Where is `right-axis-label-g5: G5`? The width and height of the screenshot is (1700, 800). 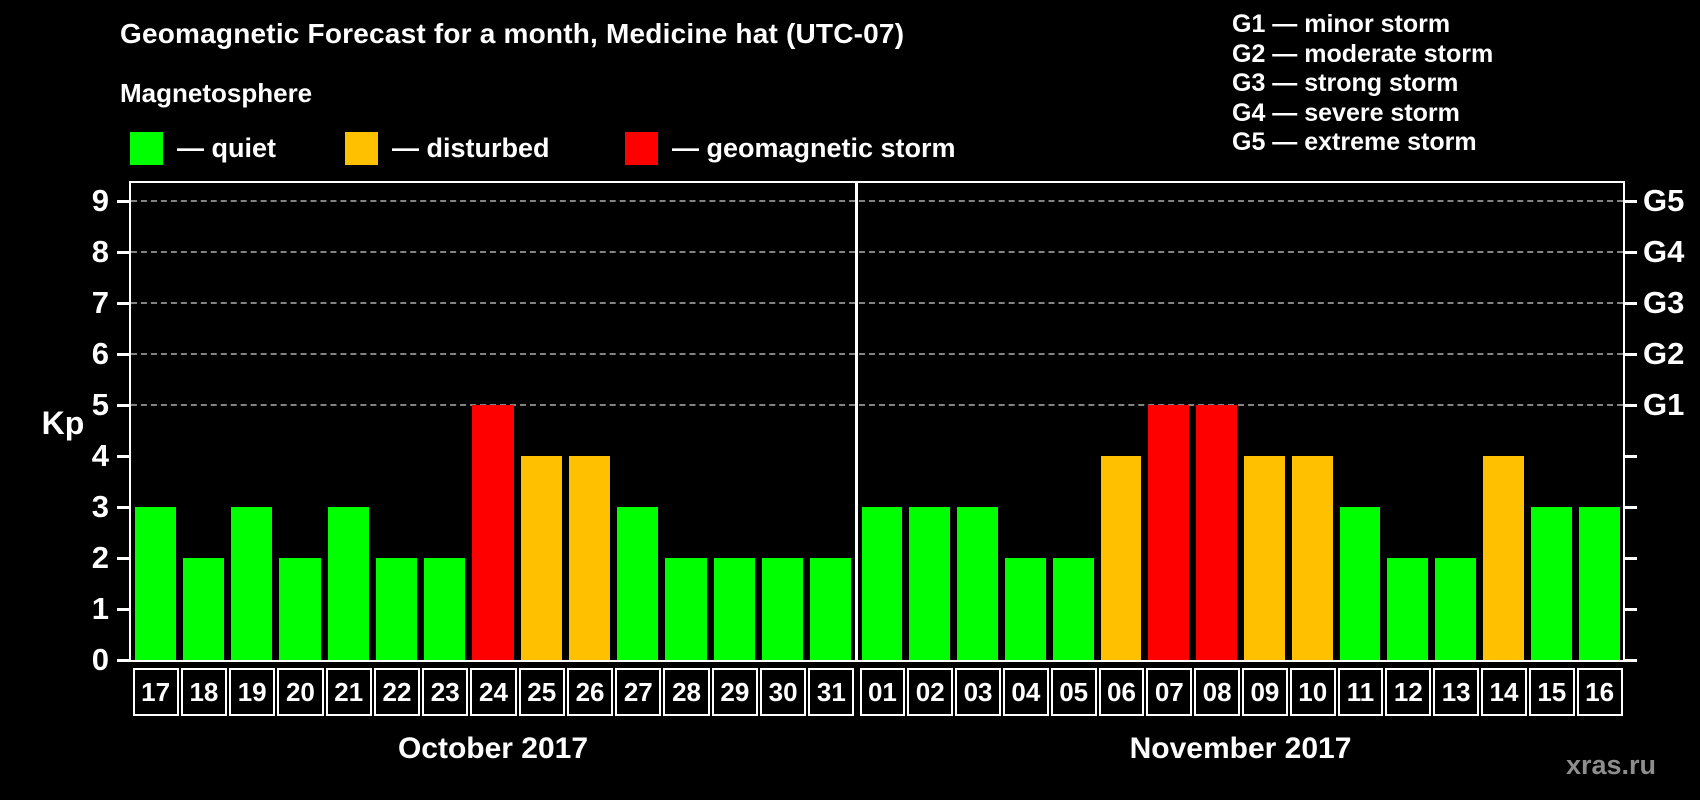 right-axis-label-g5: G5 is located at coordinates (1664, 200).